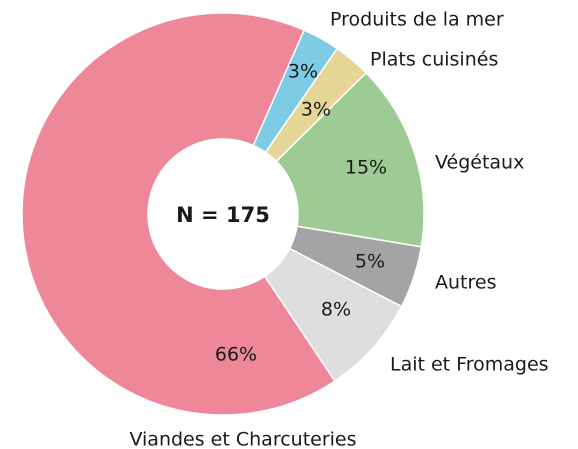 The width and height of the screenshot is (578, 449). What do you see at coordinates (469, 365) in the screenshot?
I see `category-label: Lait et Fromages` at bounding box center [469, 365].